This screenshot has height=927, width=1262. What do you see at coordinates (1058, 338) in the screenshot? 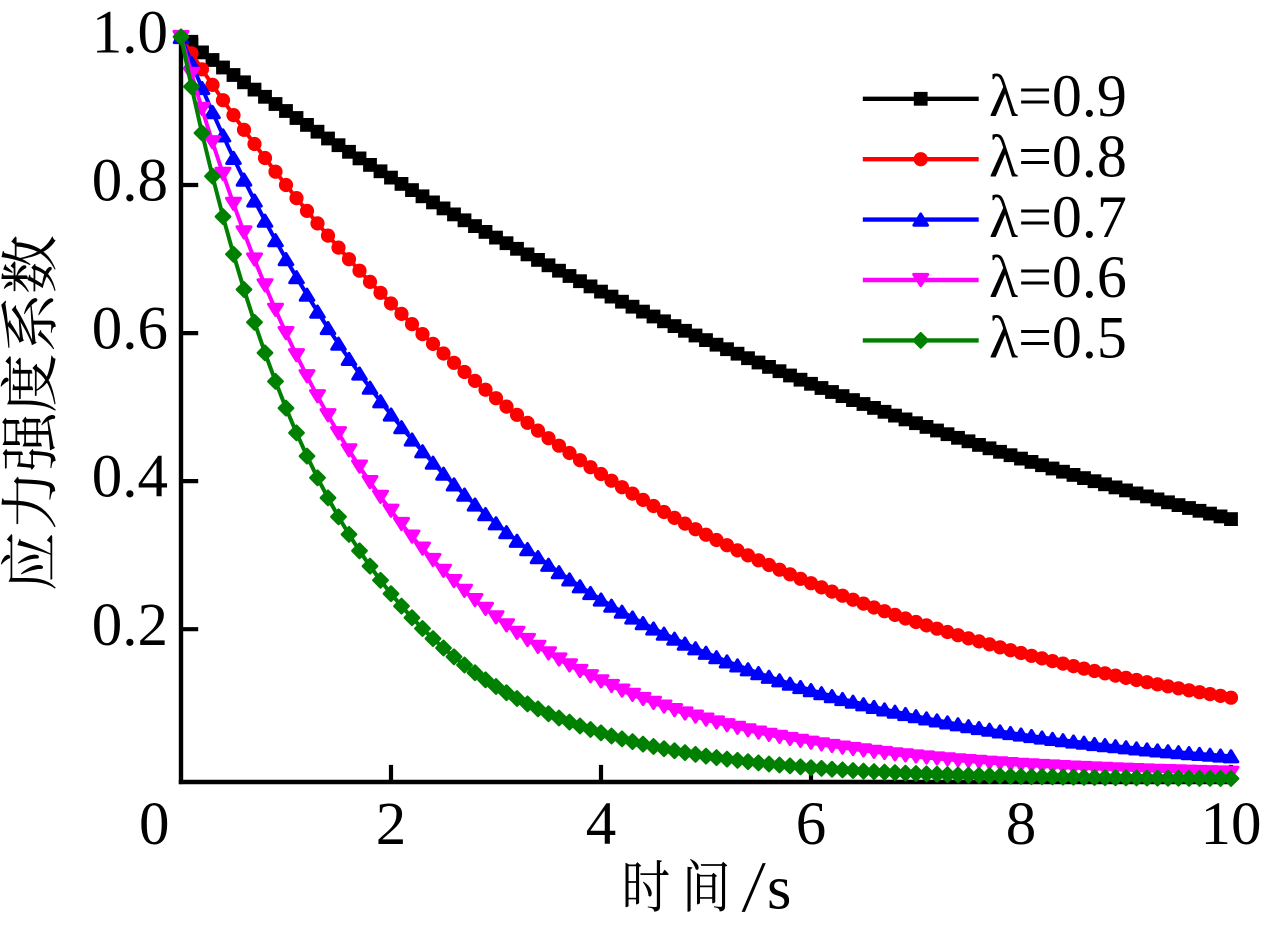
I see `svg-text: λ=0.5` at bounding box center [1058, 338].